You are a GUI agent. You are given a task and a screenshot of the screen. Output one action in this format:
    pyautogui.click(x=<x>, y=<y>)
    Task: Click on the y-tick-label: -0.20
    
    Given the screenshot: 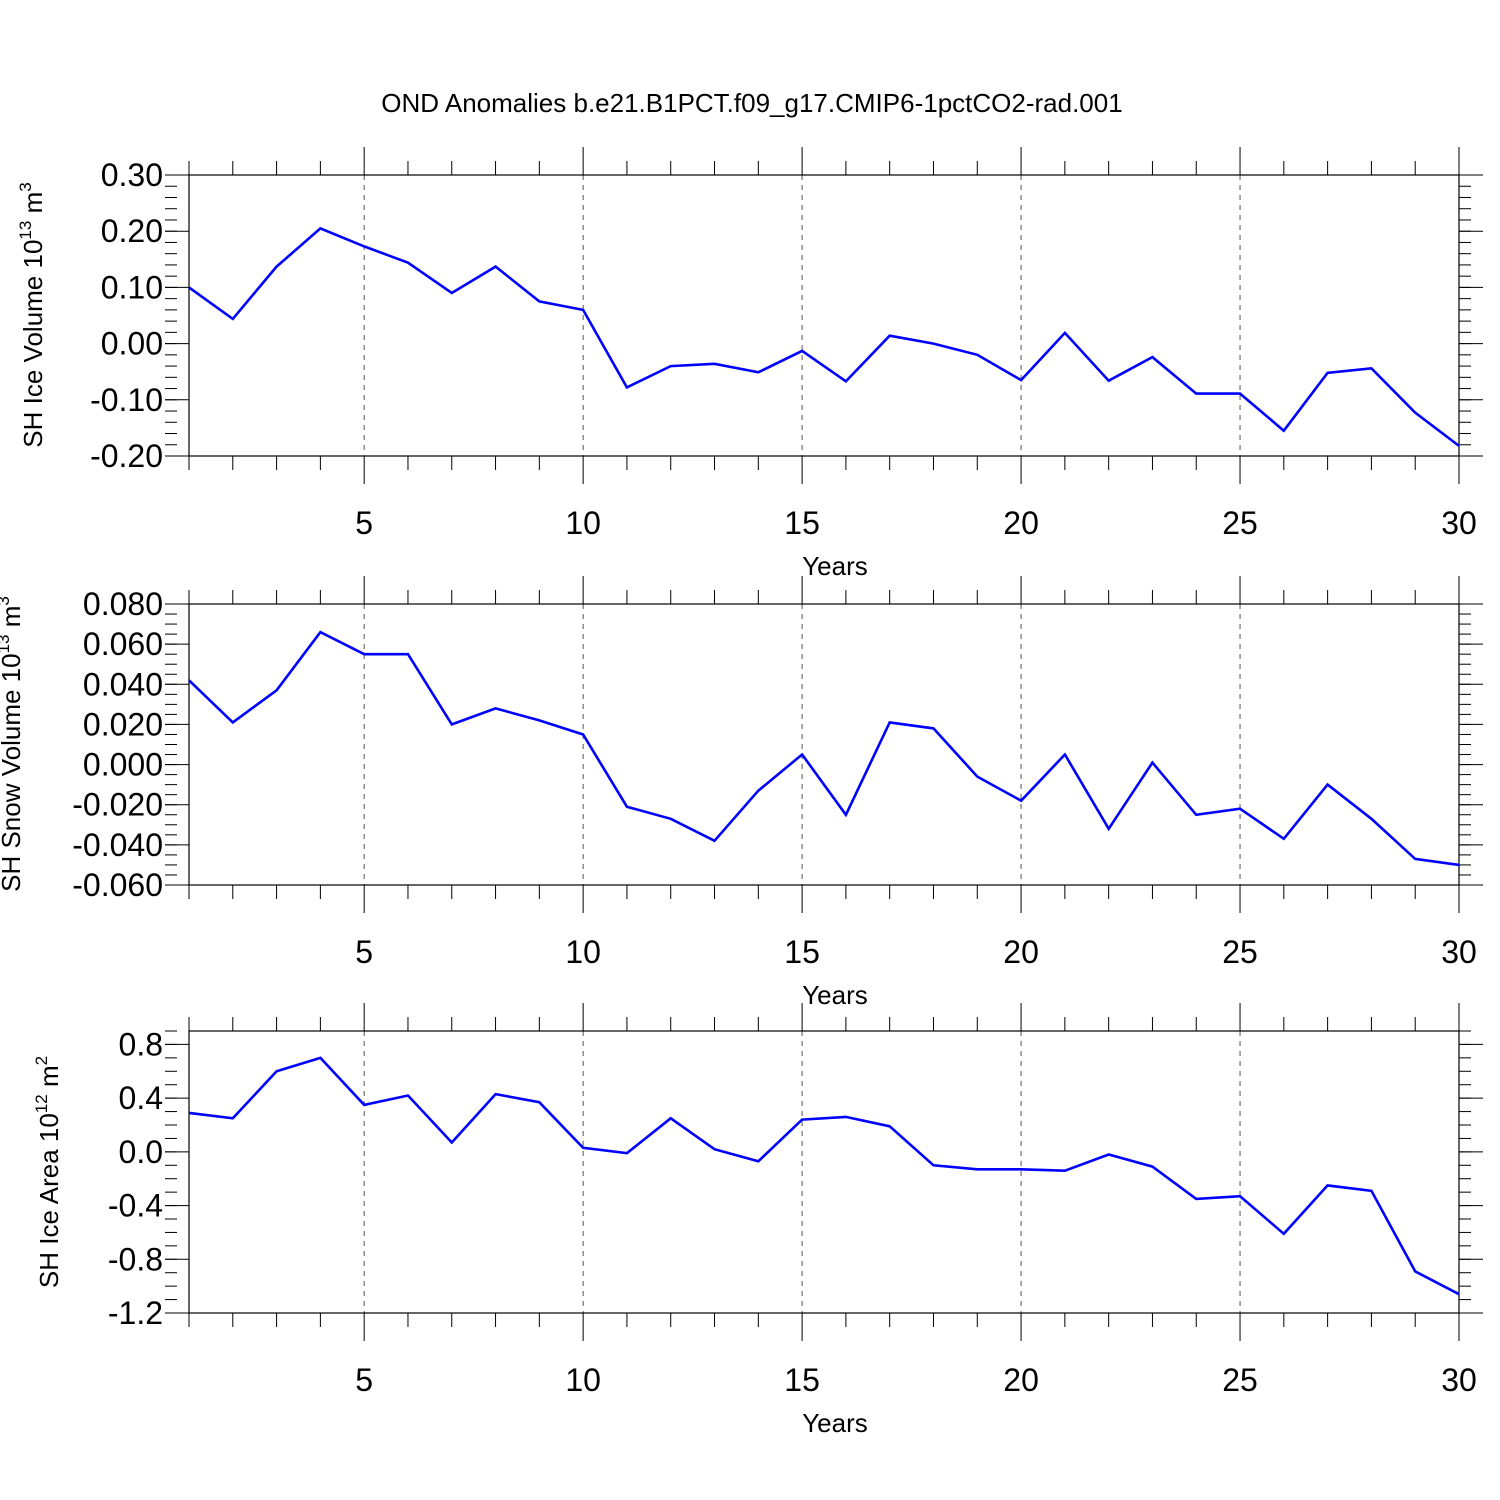 What is the action you would take?
    pyautogui.click(x=126, y=456)
    